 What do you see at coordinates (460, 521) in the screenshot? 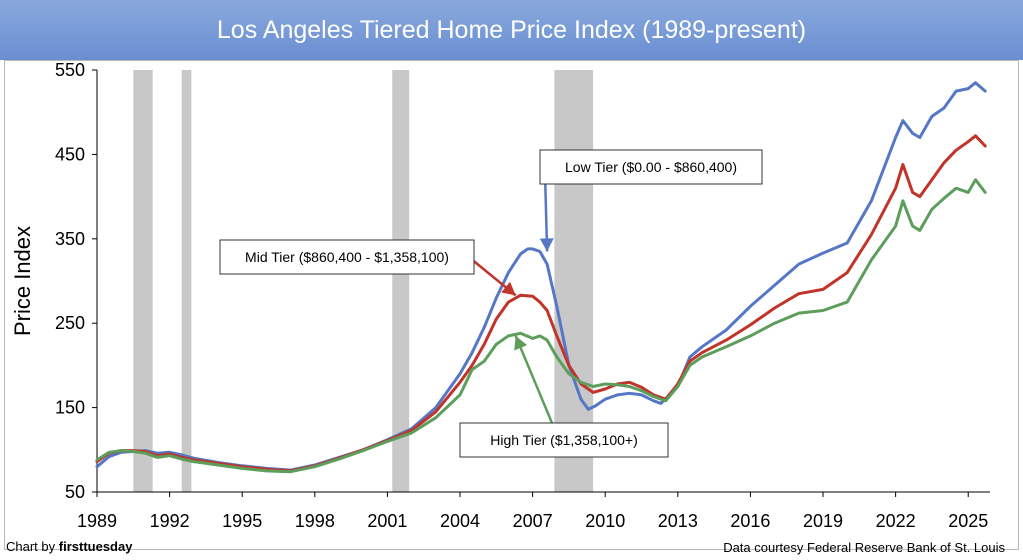
I see `x-tick-label: 2004` at bounding box center [460, 521].